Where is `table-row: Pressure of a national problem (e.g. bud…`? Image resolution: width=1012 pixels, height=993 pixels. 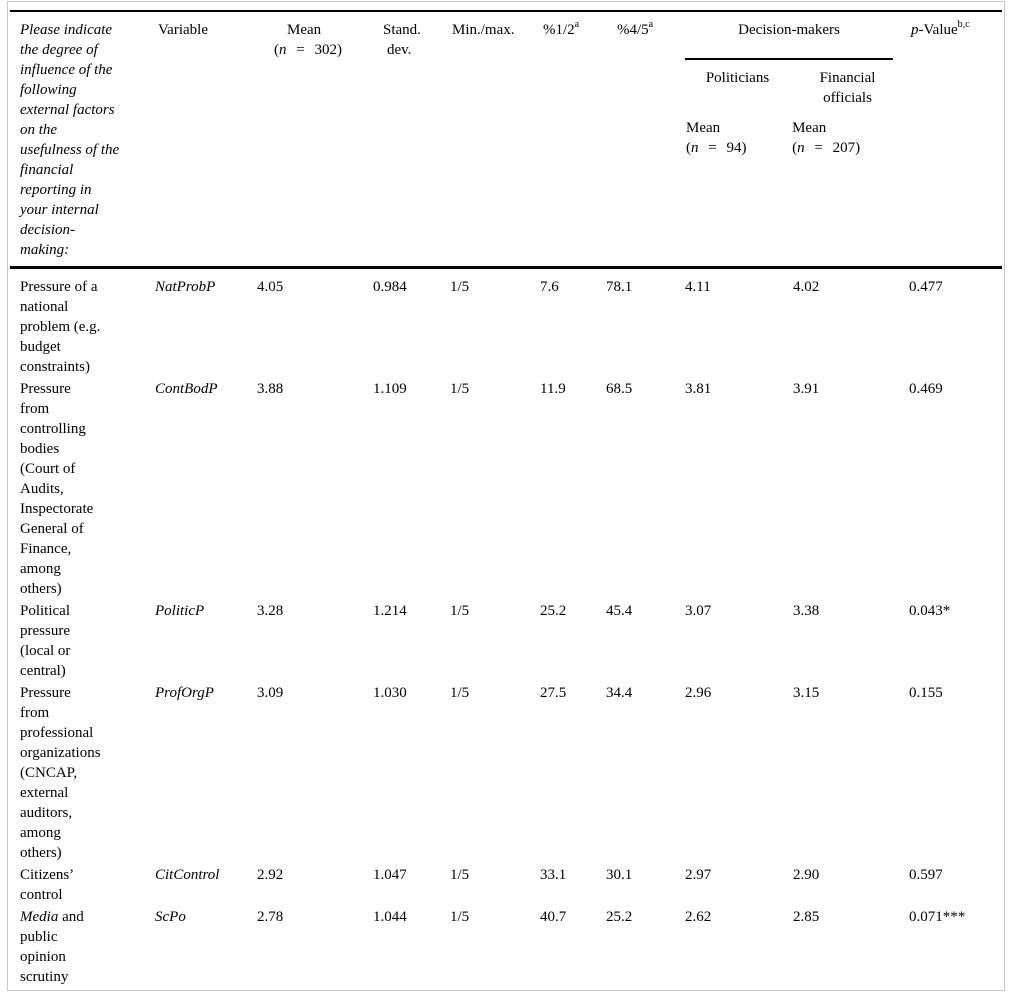 table-row: Pressure of a national problem (e.g. bud… is located at coordinates (506, 323).